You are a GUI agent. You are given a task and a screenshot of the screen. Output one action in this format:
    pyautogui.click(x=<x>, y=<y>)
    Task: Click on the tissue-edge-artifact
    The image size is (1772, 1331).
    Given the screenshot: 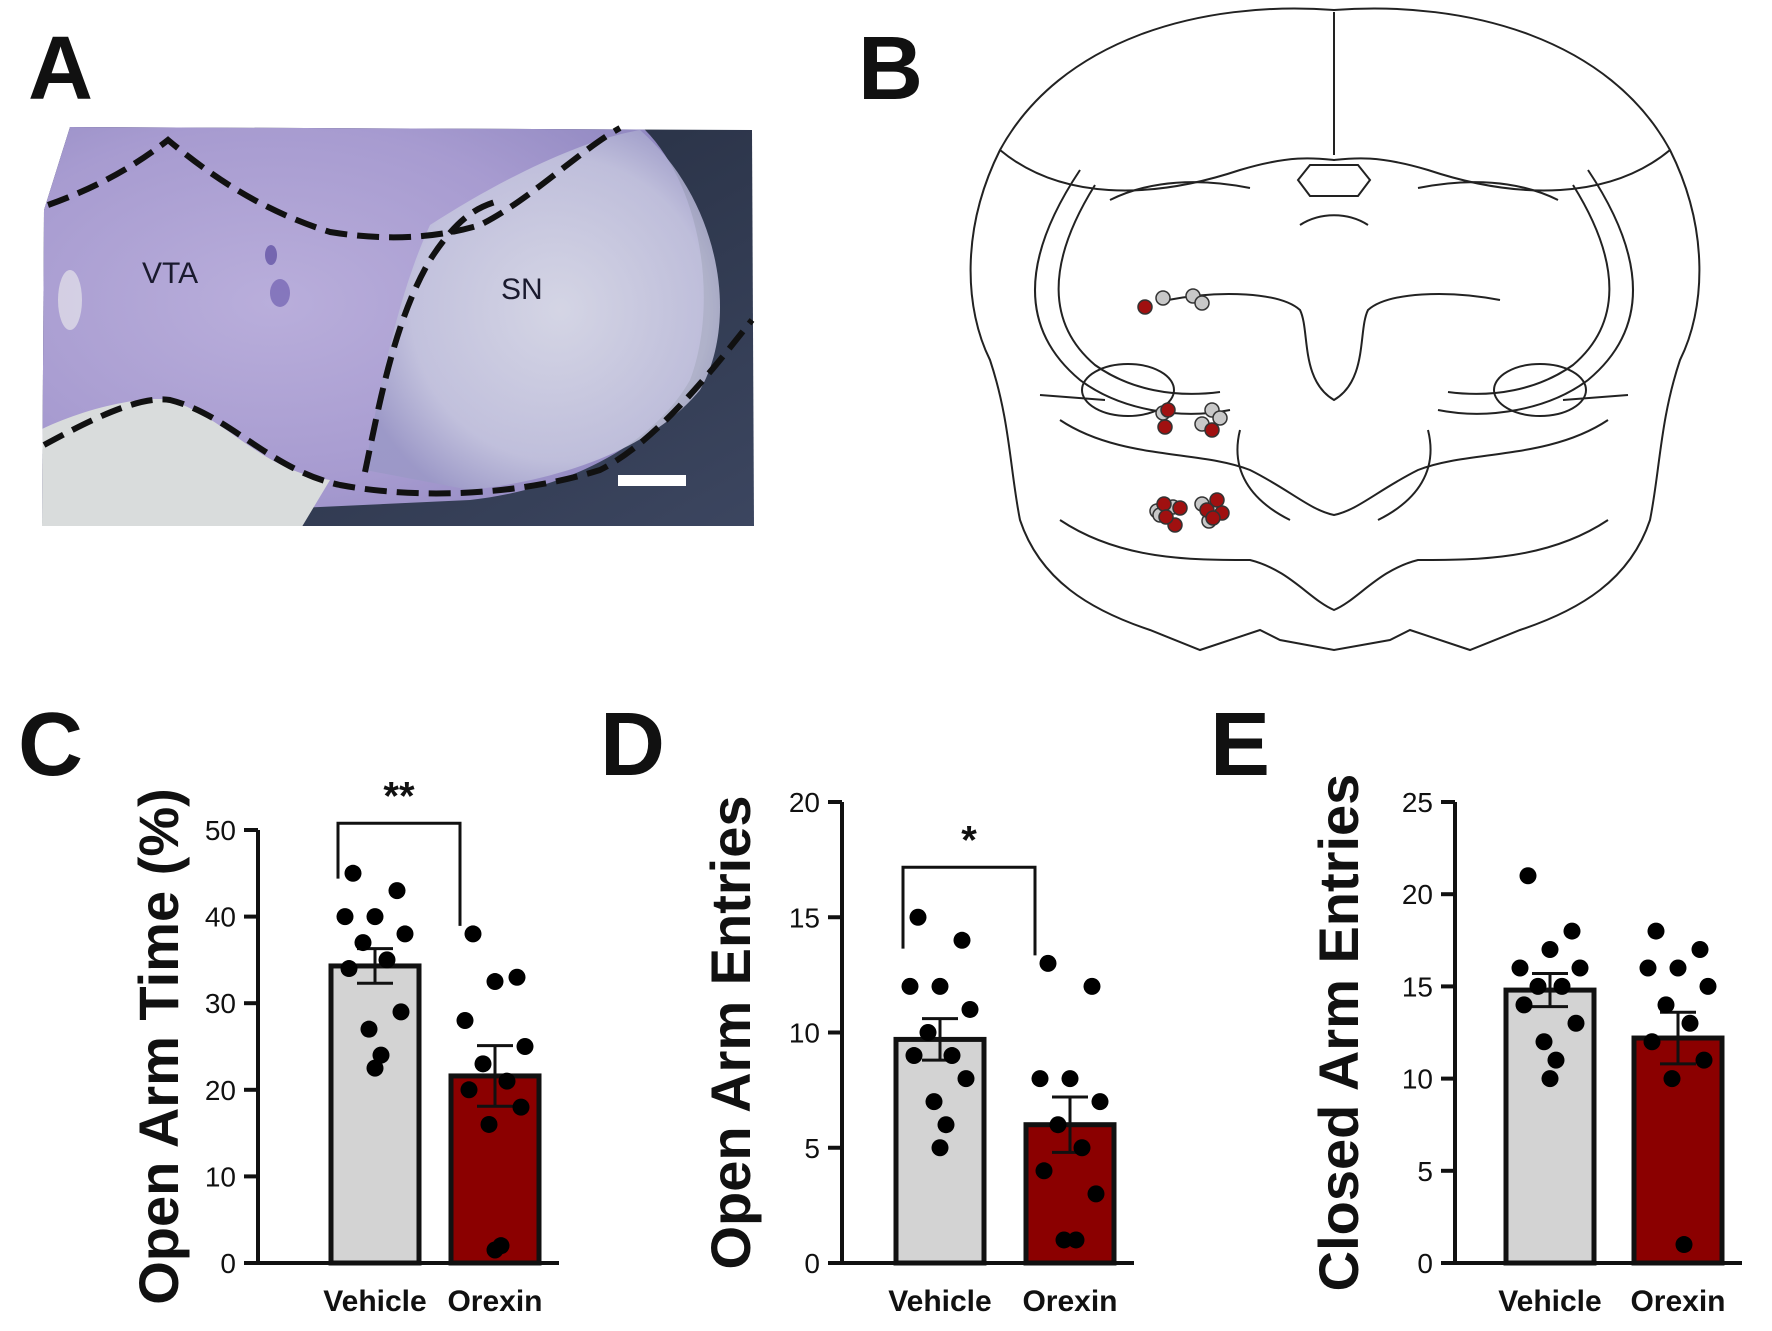 What is the action you would take?
    pyautogui.click(x=70, y=300)
    